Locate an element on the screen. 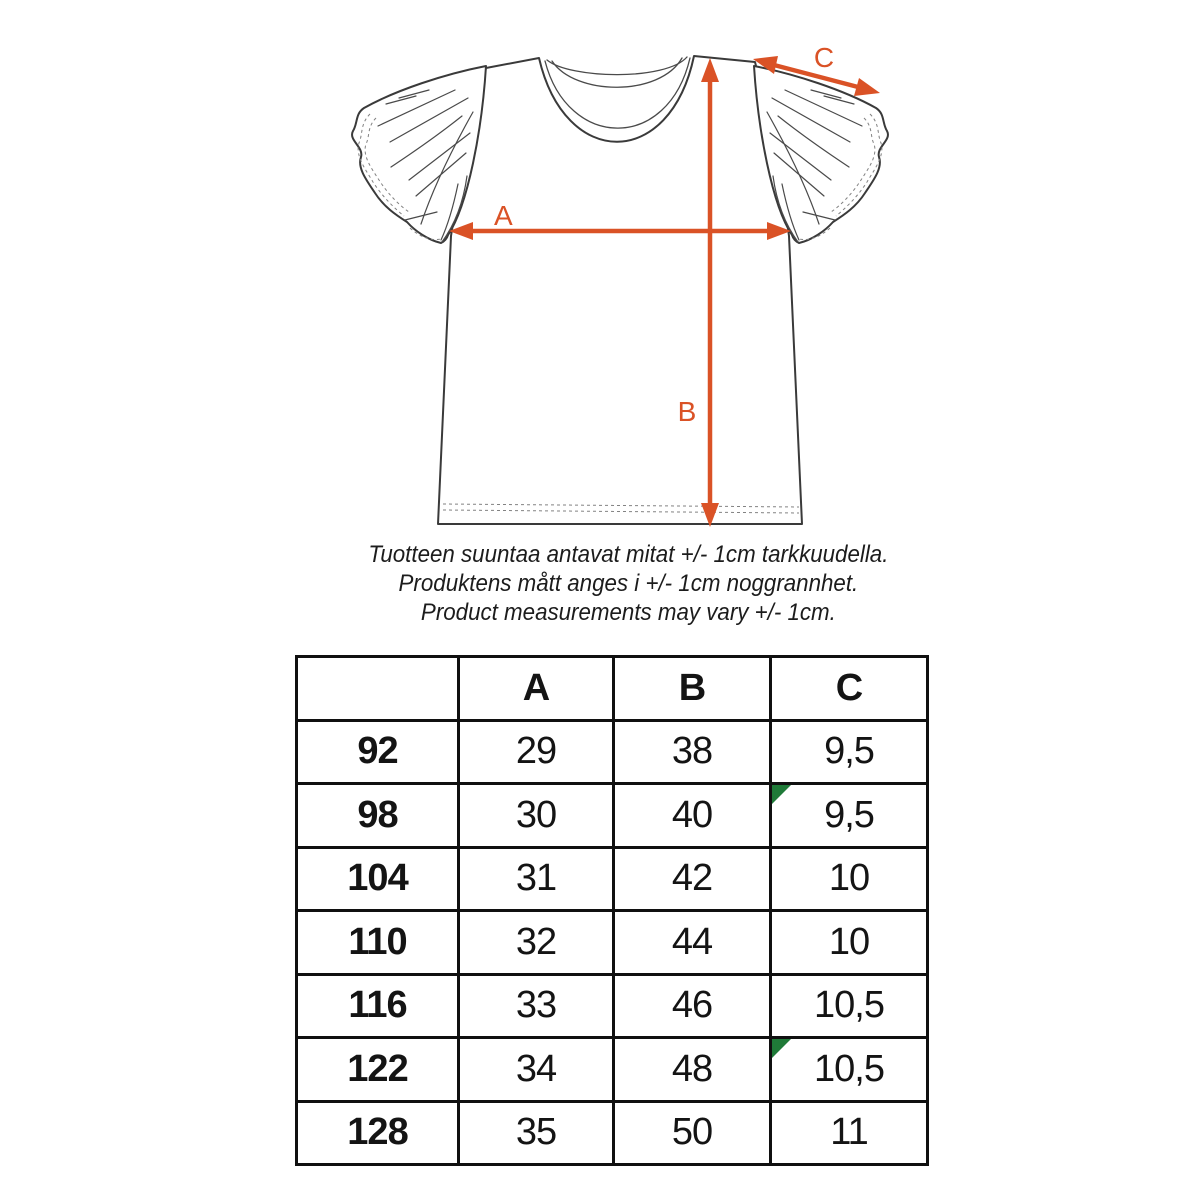  size-cell: 110 is located at coordinates (377, 942).